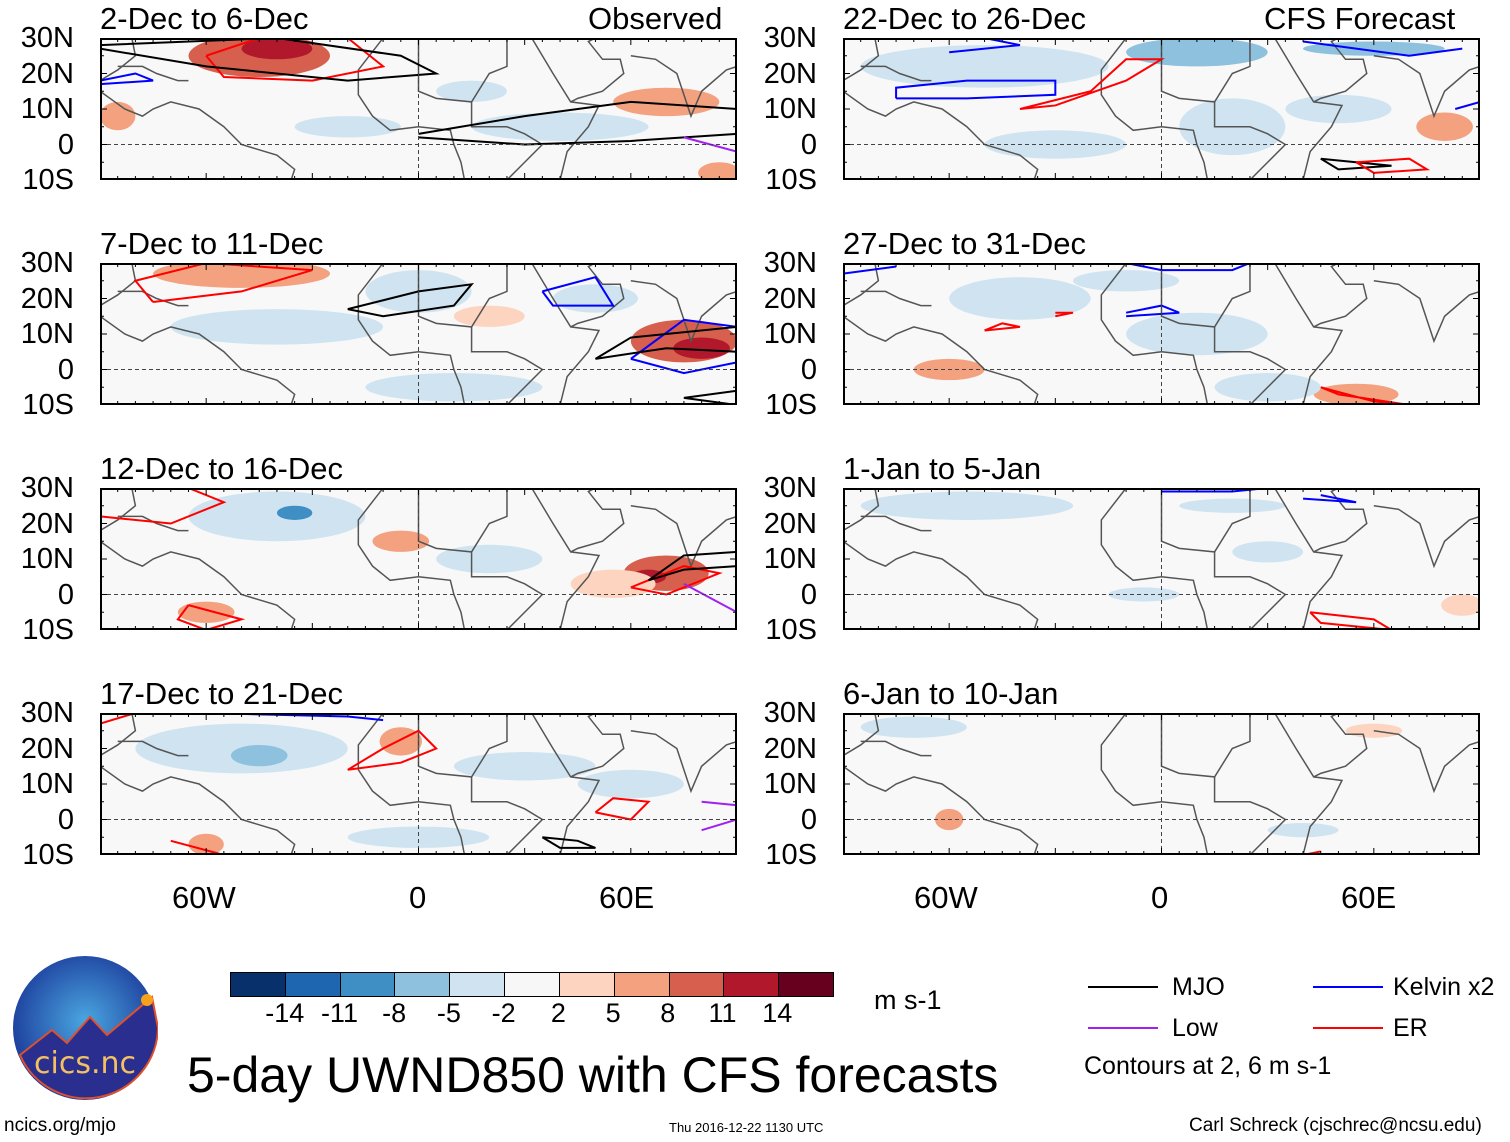  I want to click on legend-line-mjo, so click(1123, 987).